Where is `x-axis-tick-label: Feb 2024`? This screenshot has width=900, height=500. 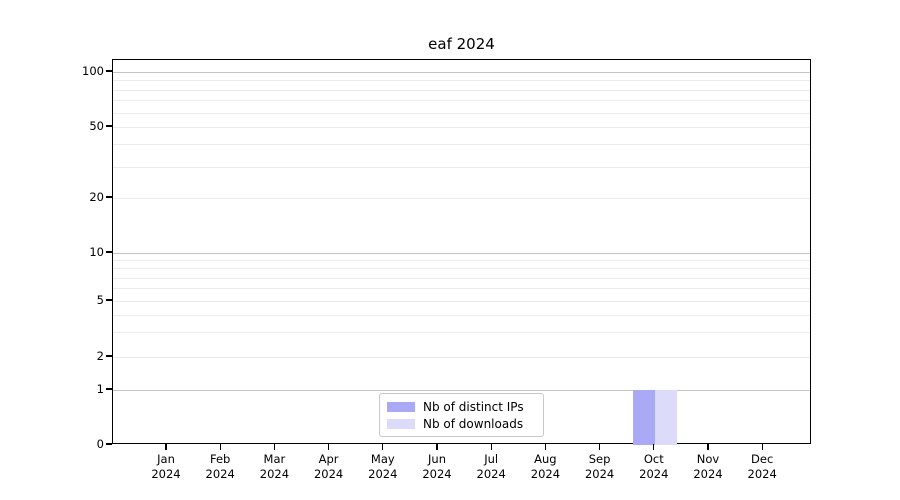 x-axis-tick-label: Feb 2024 is located at coordinates (220, 466).